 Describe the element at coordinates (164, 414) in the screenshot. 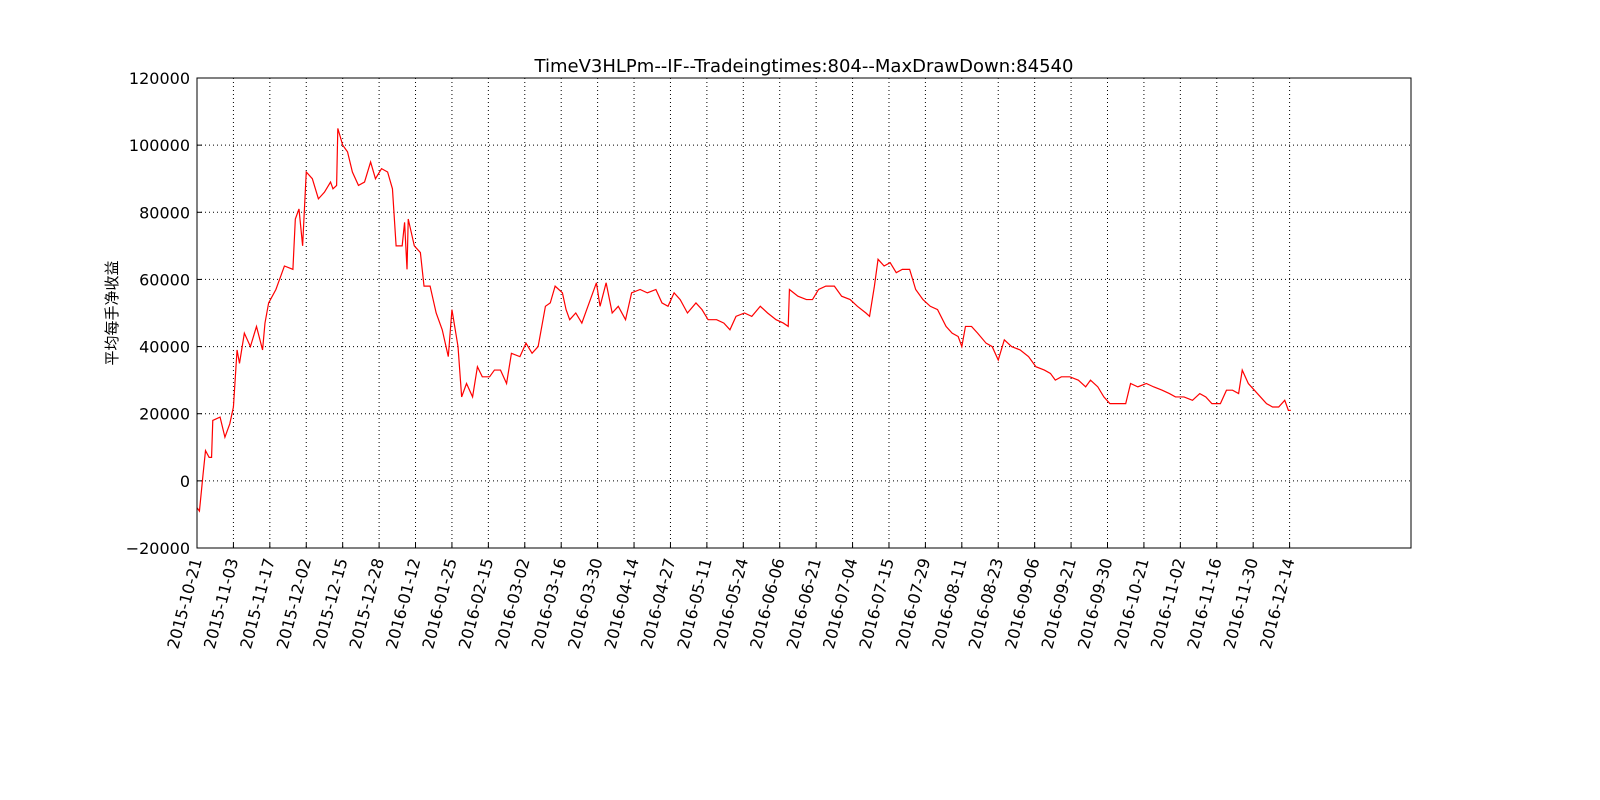

I see `y-tick-label: 20000` at that location.